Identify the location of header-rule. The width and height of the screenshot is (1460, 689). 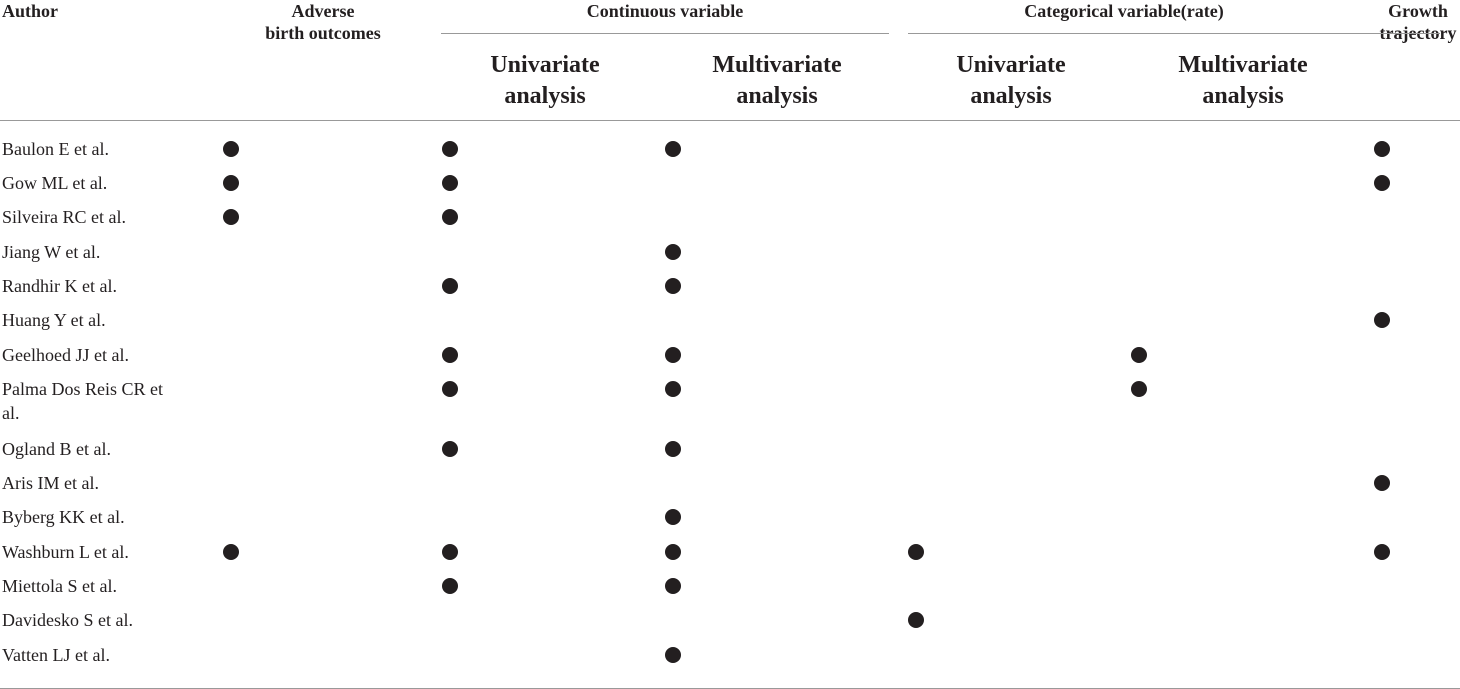
(730, 120).